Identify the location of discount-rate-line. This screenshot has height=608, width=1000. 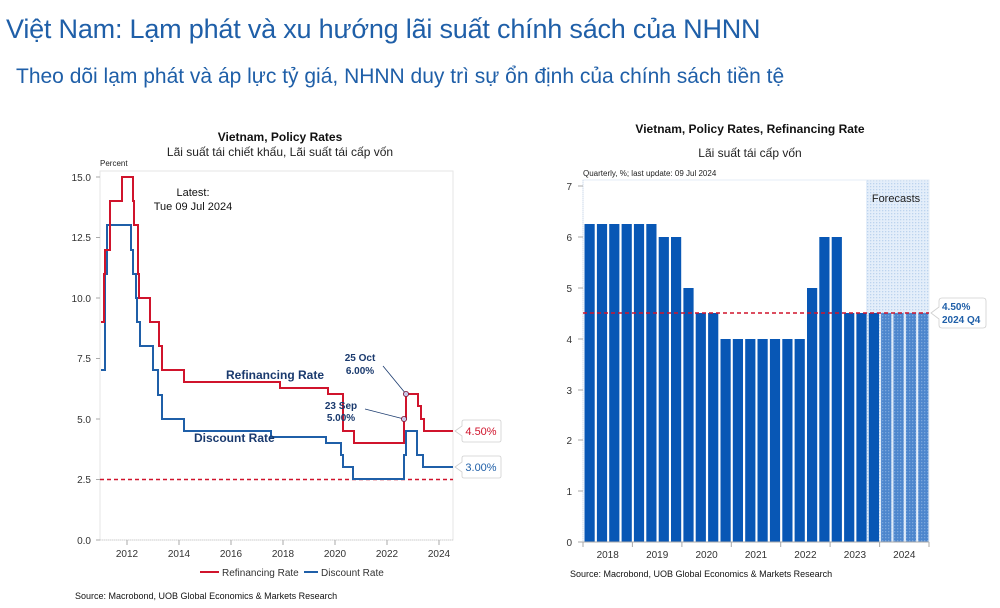
(277, 352).